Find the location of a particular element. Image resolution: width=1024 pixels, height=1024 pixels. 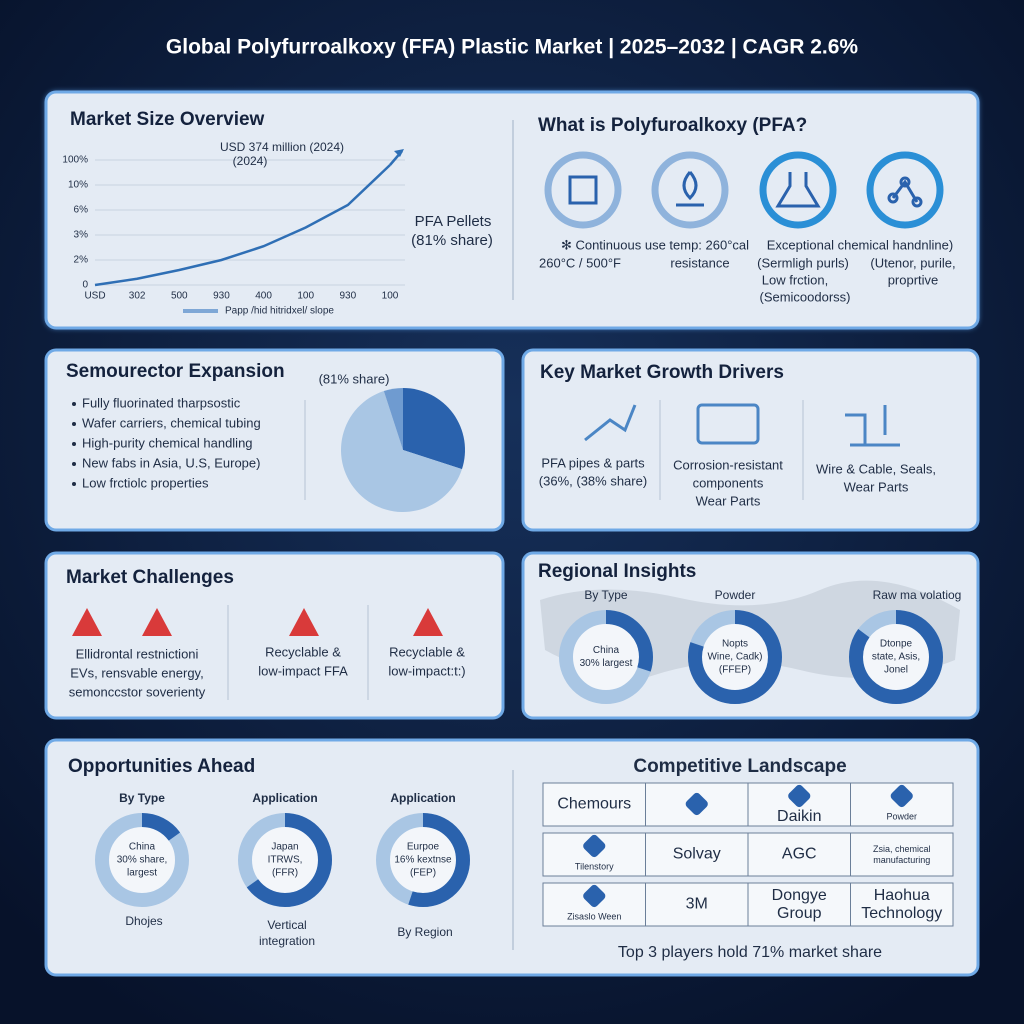

y-tick-label: 3% is located at coordinates (81, 235).